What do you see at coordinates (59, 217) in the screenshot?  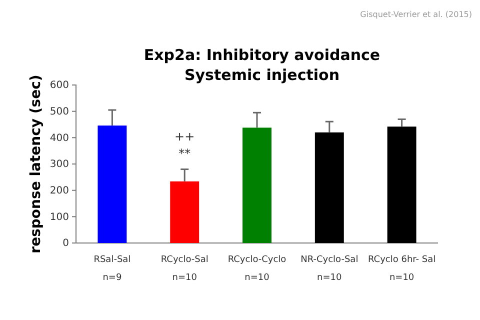 I see `y-tick-label: 100` at bounding box center [59, 217].